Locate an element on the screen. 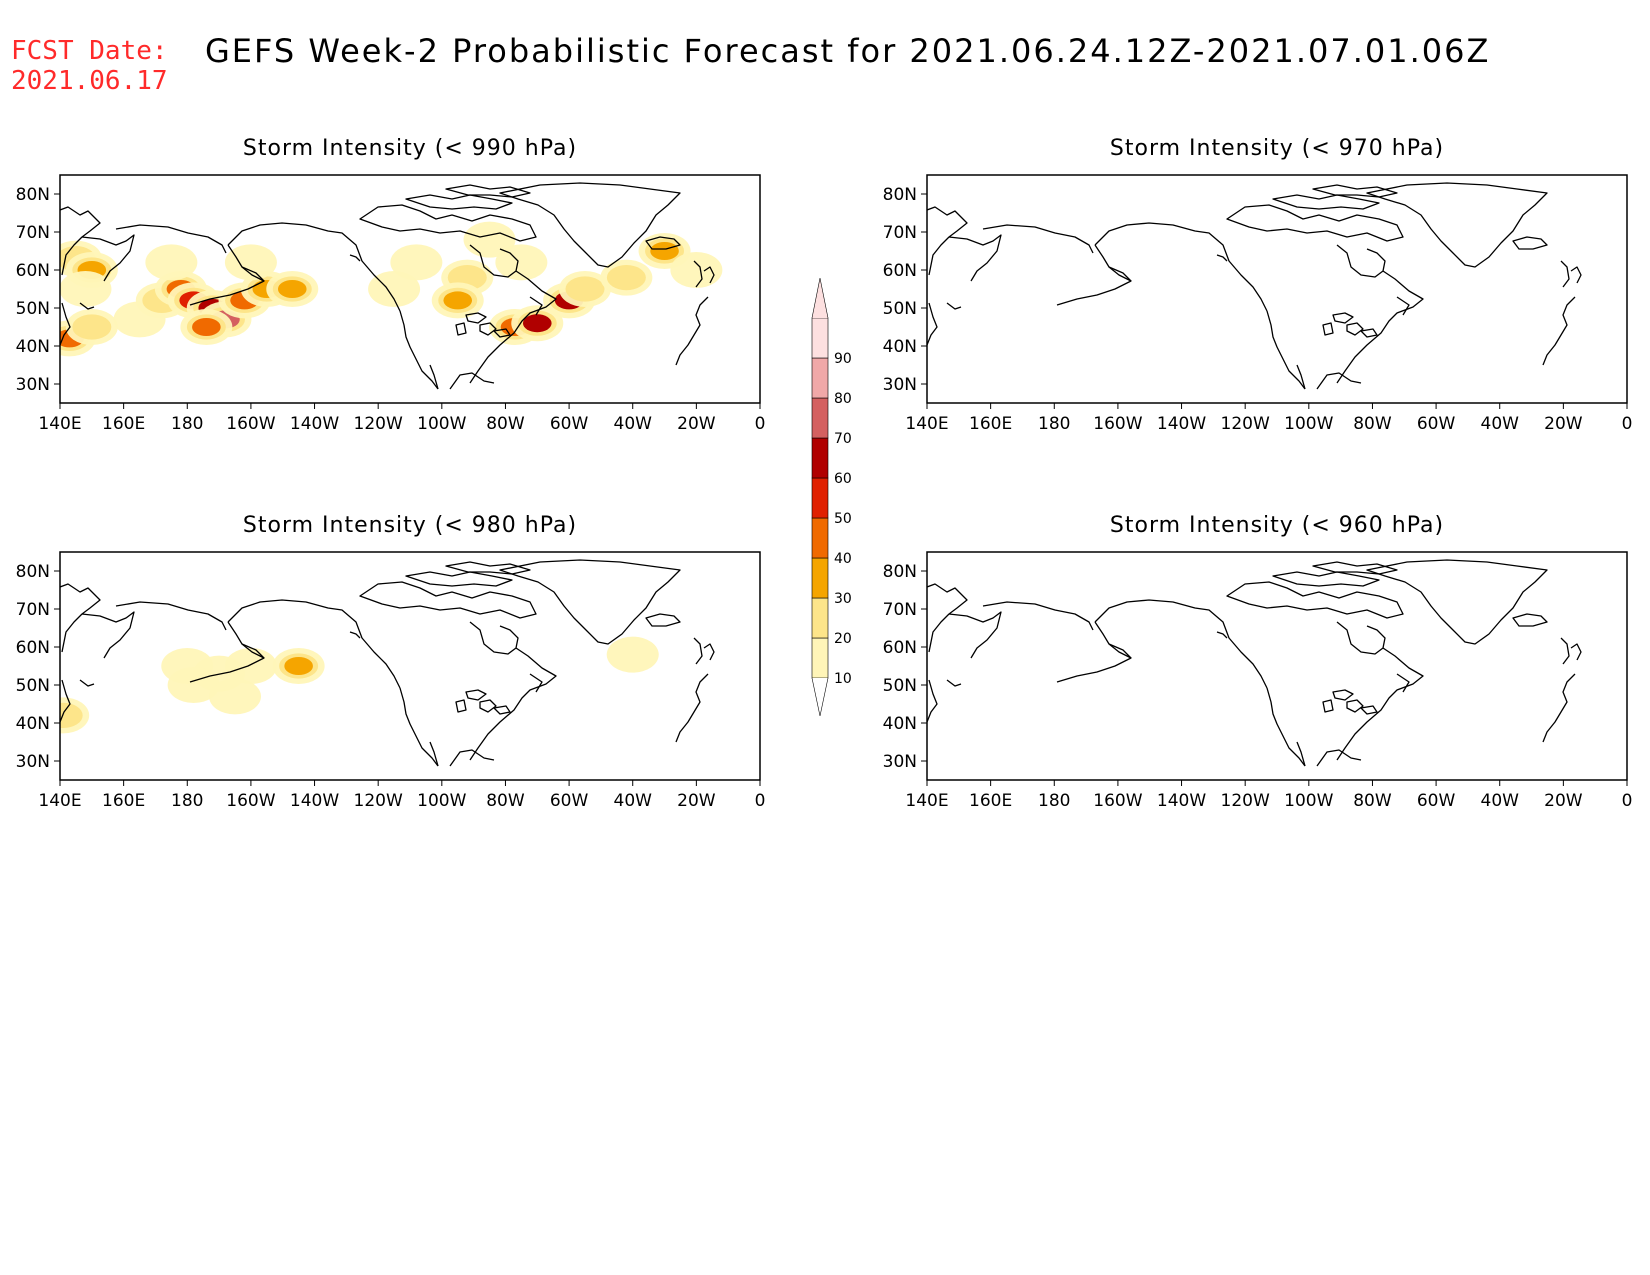 The image size is (1650, 1275). colorbar-bottom-arrow is located at coordinates (820, 697).